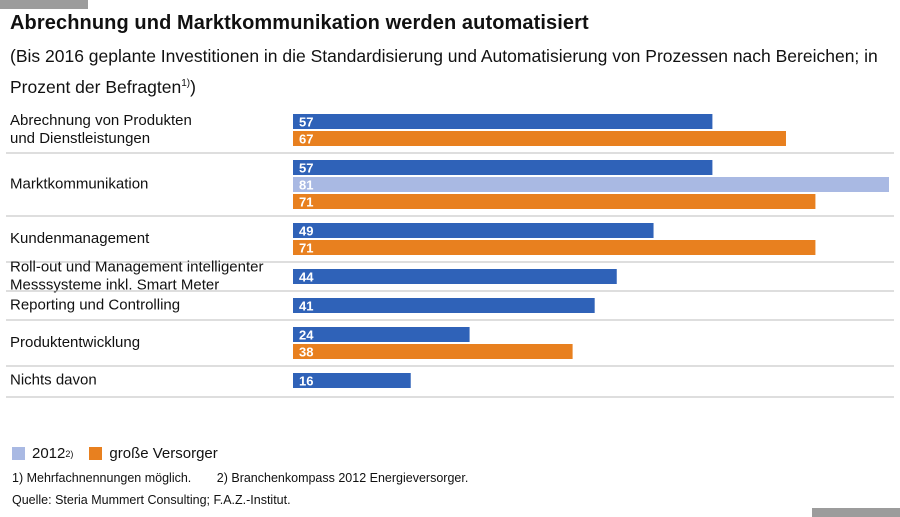  Describe the element at coordinates (591, 184) in the screenshot. I see `bar-y2012` at that location.